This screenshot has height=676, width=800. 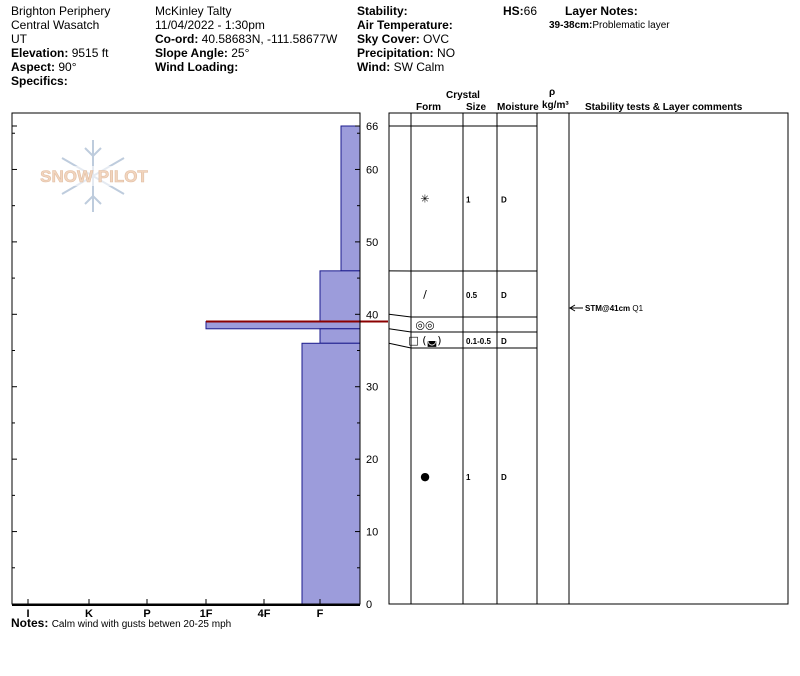 I want to click on location-line1: Brighton Periphery, so click(x=61, y=11).